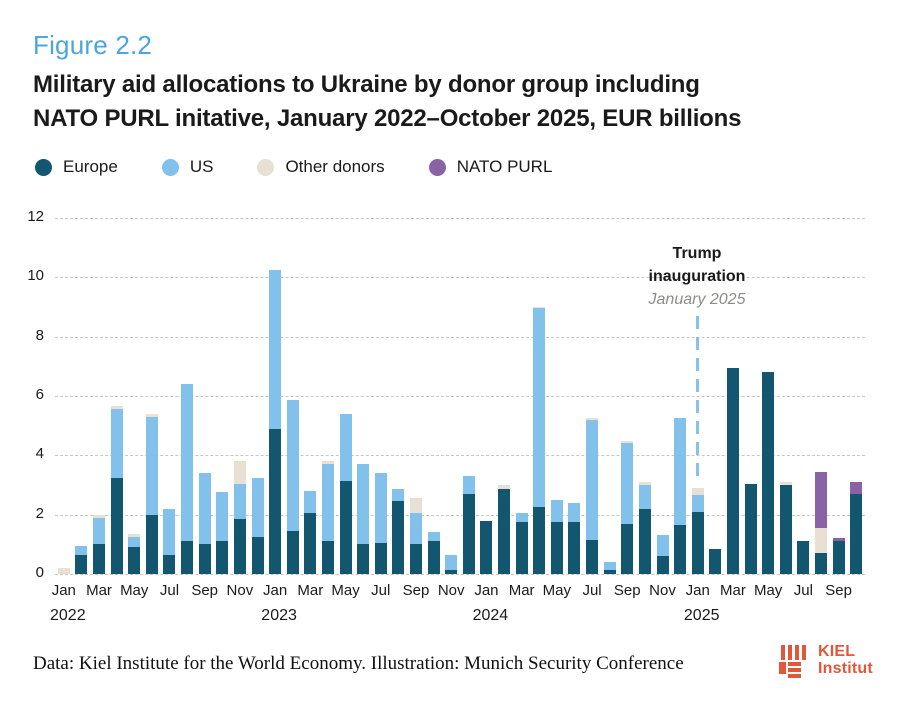  Describe the element at coordinates (490, 615) in the screenshot. I see `x-year-label: 2024` at that location.